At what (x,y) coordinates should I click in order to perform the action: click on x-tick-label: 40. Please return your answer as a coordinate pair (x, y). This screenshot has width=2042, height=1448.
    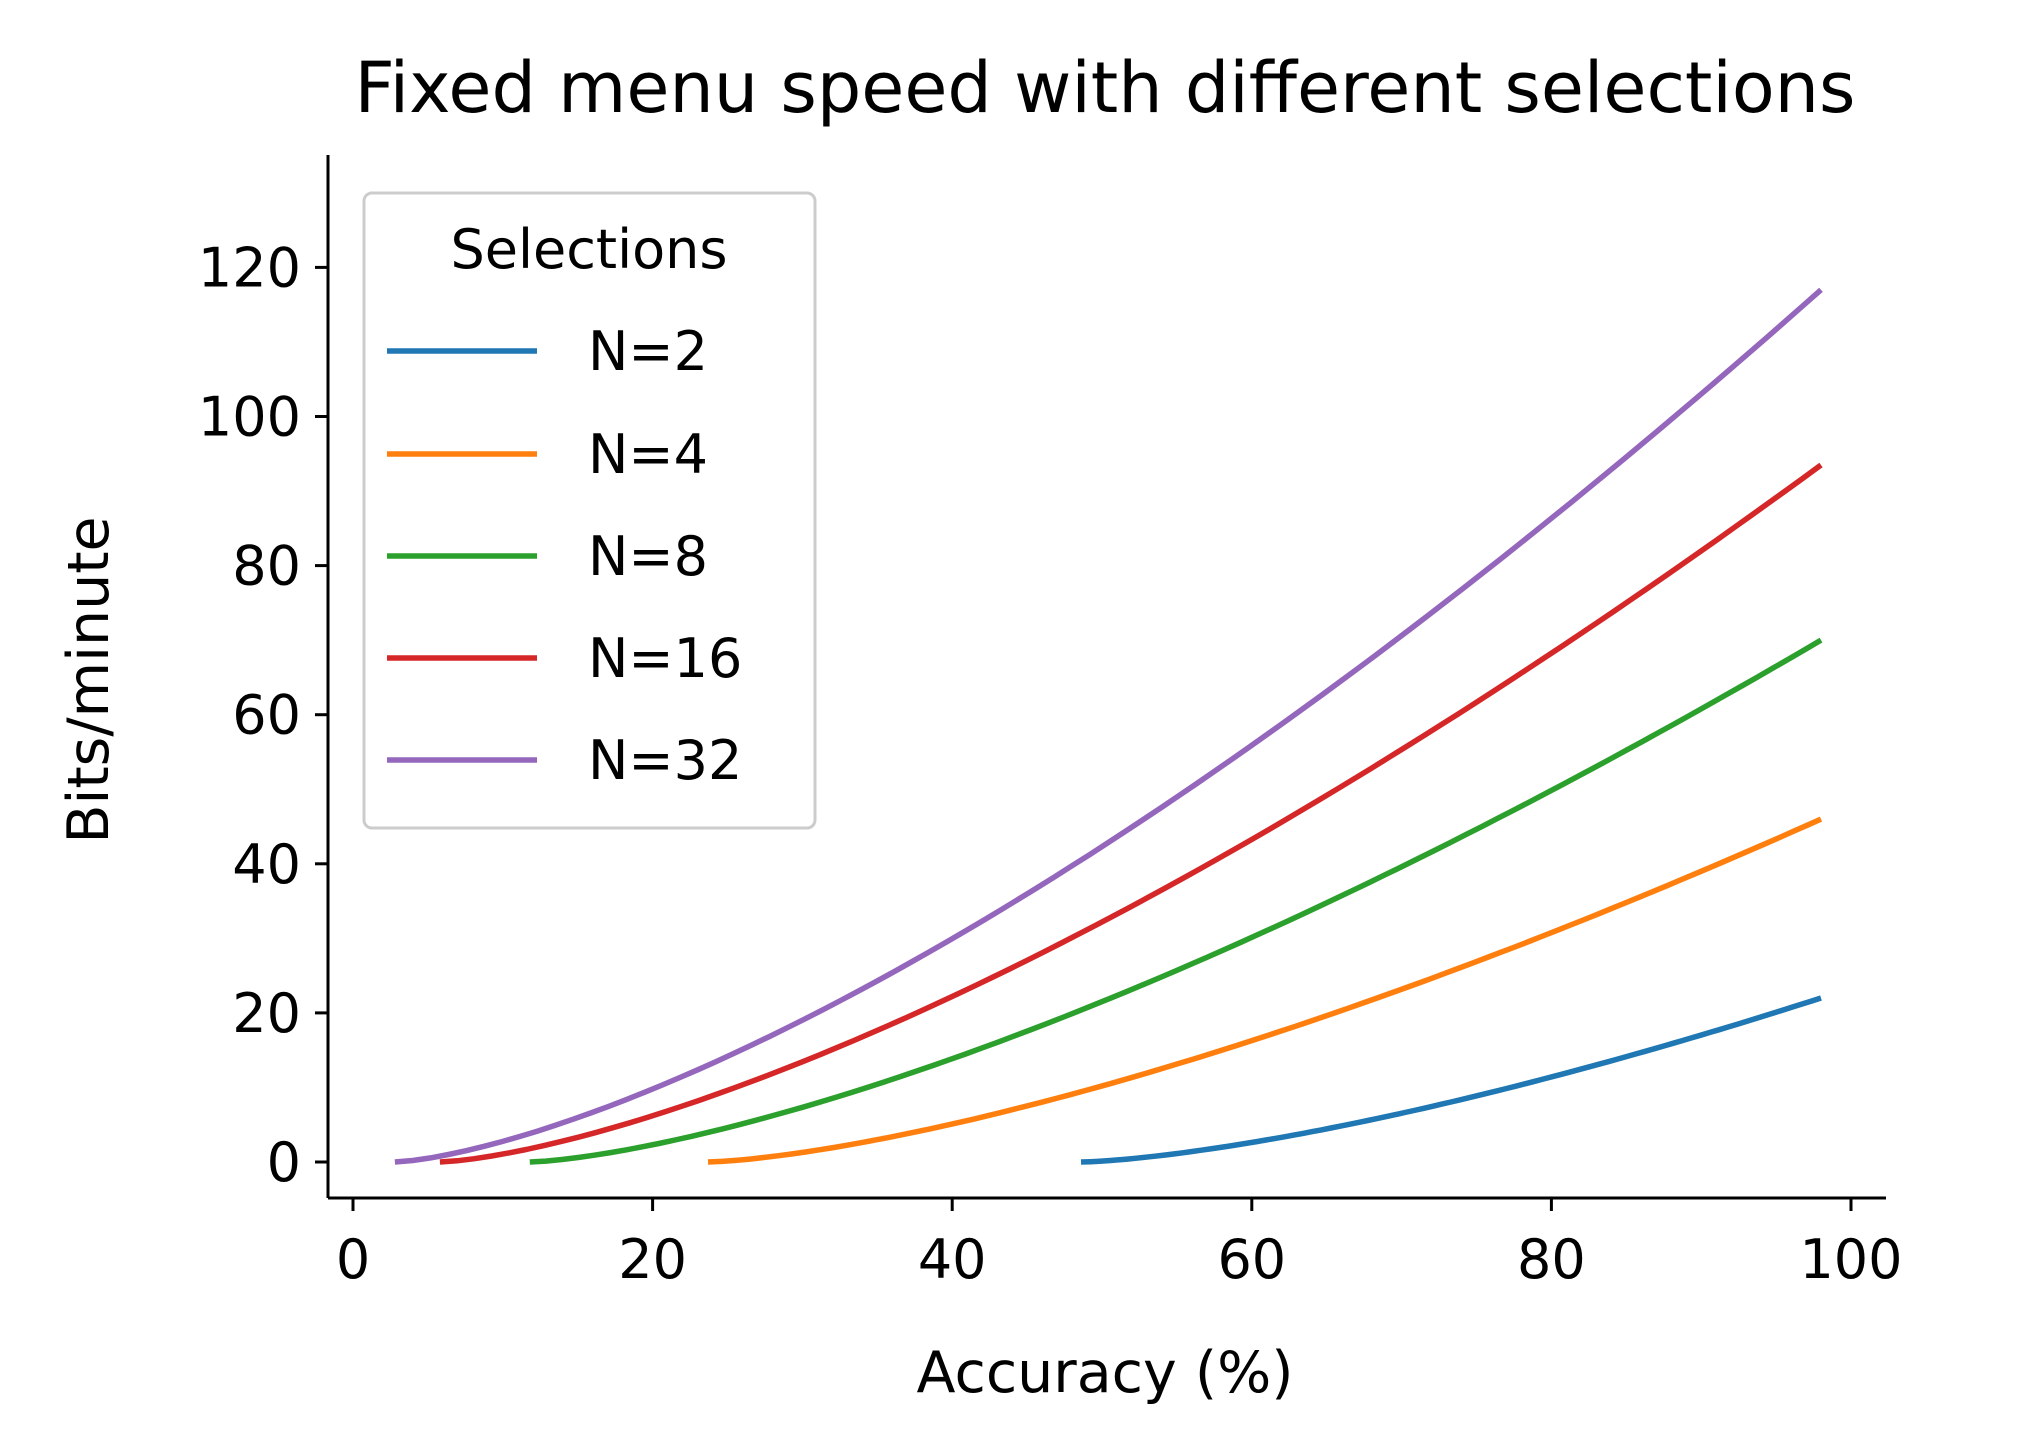
    Looking at the image, I should click on (952, 1259).